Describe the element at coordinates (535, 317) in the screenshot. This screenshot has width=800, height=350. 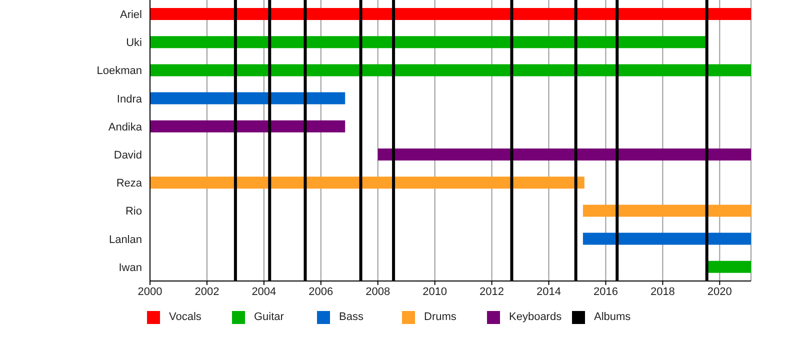
I see `legend-label: Keyboards` at that location.